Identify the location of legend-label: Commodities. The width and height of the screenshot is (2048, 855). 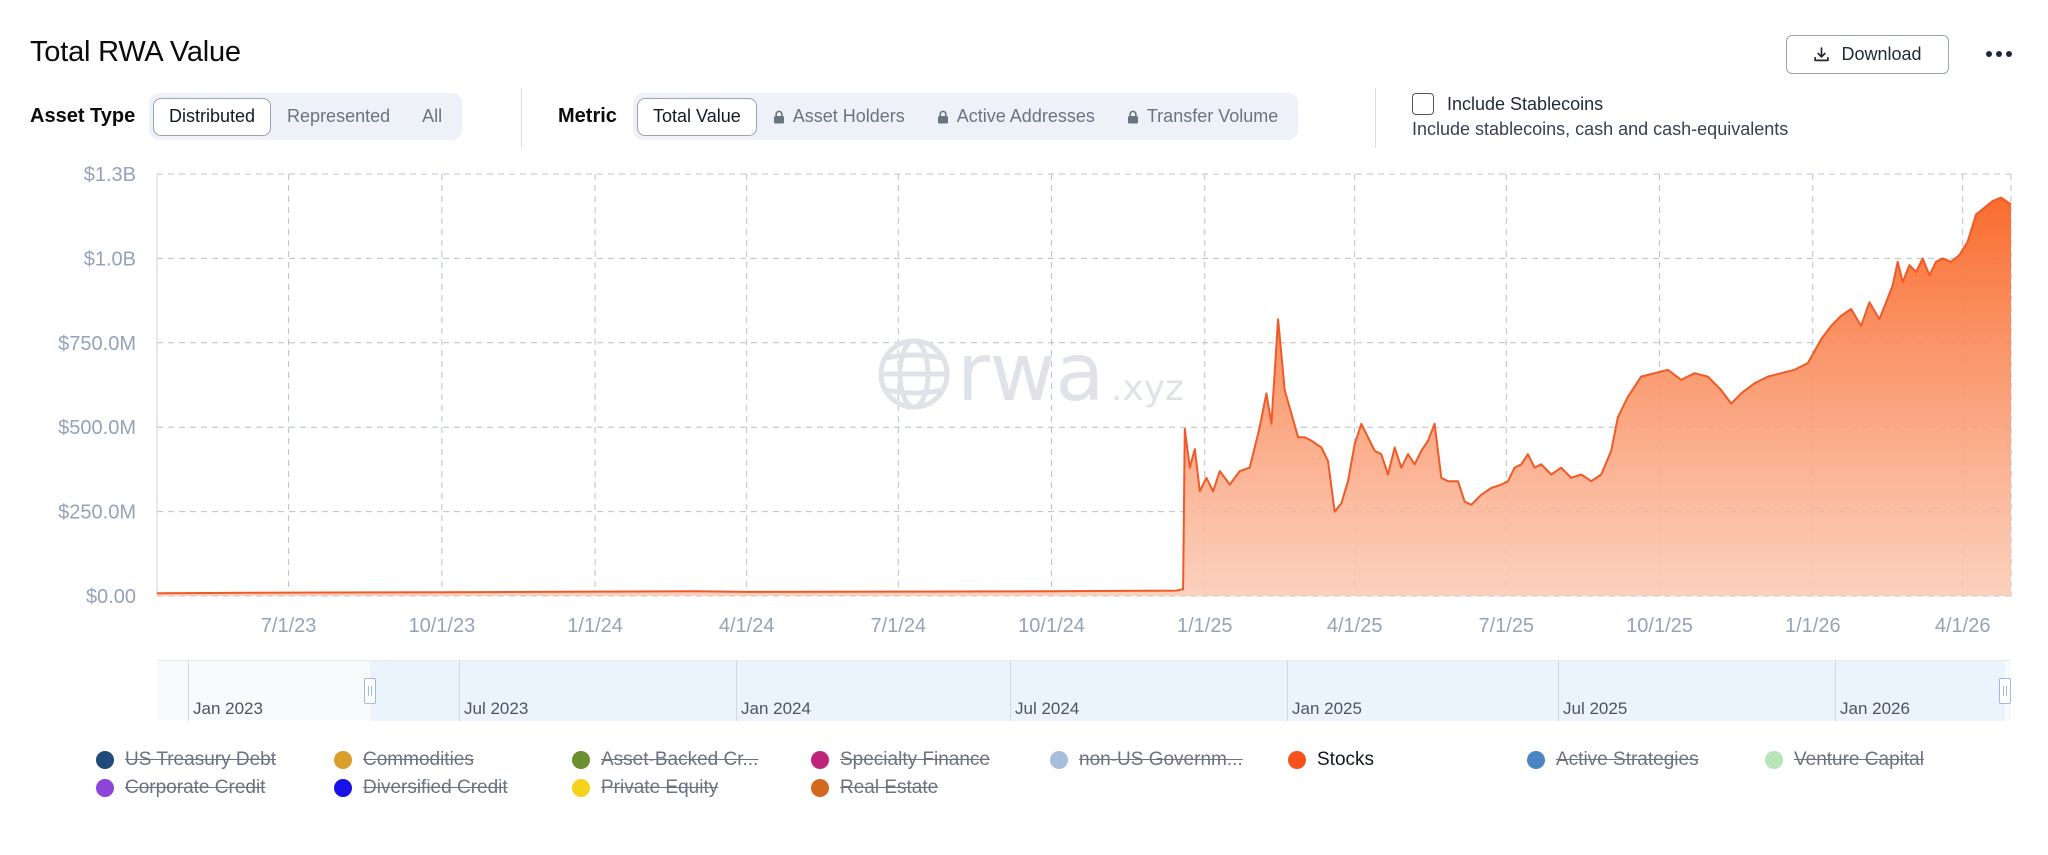
(418, 759).